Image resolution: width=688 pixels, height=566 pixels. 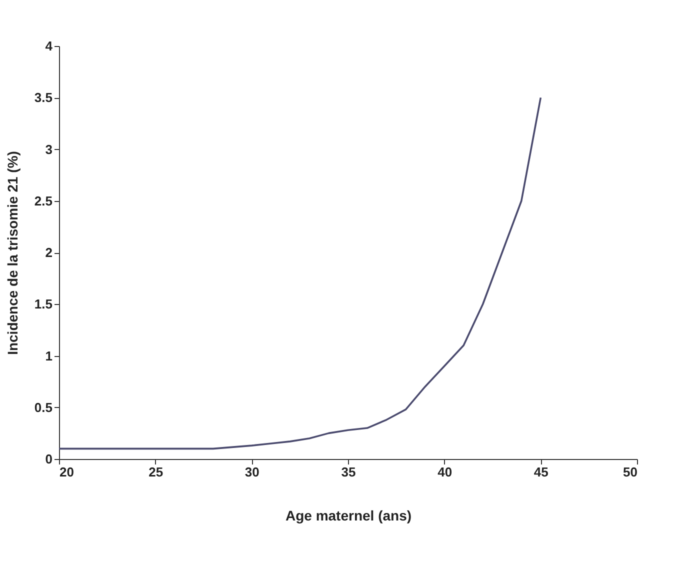 I want to click on x-tick-label: 20, so click(x=67, y=472).